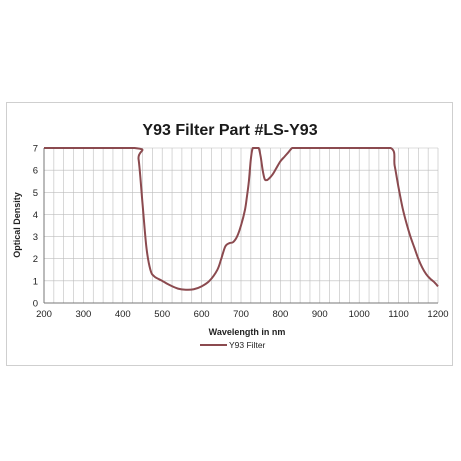 The height and width of the screenshot is (461, 461). I want to click on x-tick-label: 500, so click(162, 314).